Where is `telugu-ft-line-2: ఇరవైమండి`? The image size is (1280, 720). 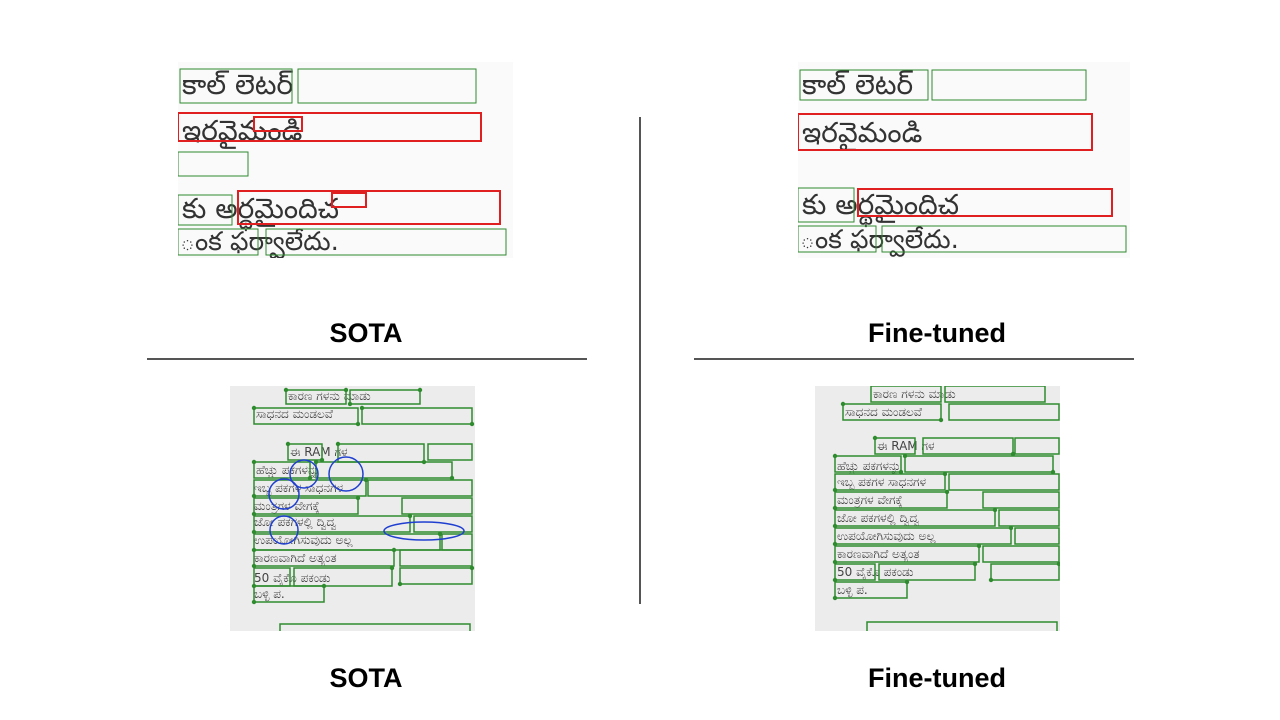
telugu-ft-line-2: ఇరవైమండి is located at coordinates (862, 133).